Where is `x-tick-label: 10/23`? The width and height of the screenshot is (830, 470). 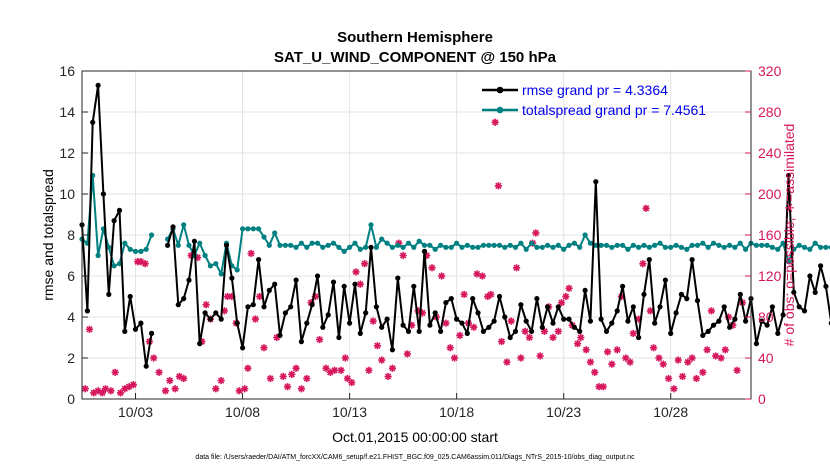 x-tick-label: 10/23 is located at coordinates (563, 412).